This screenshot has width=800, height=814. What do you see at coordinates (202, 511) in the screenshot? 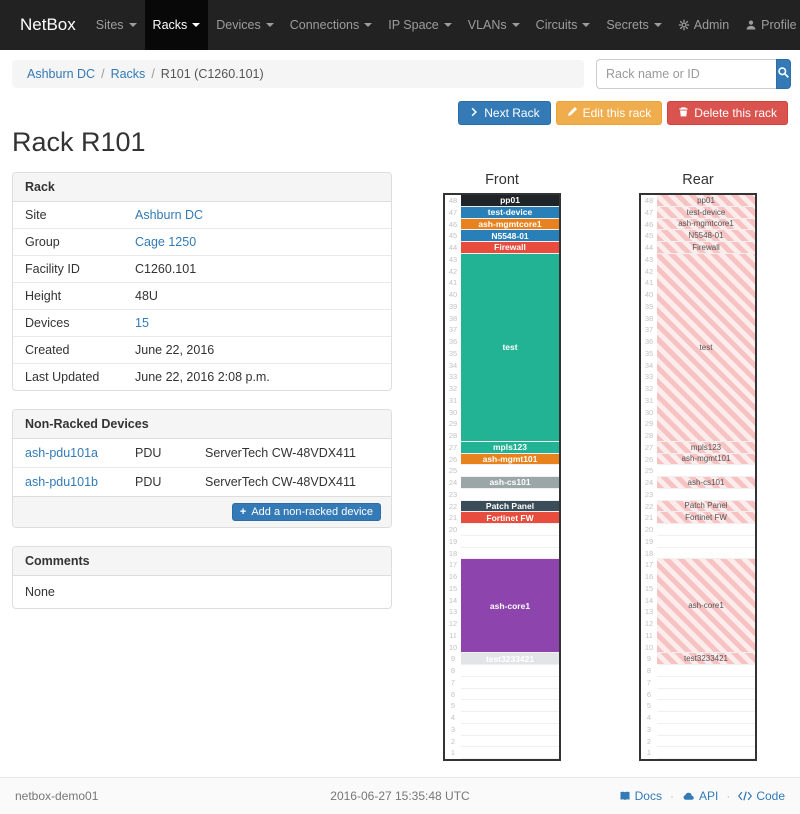
I see `nonracked-panel-footer: + Add a non-racked device` at bounding box center [202, 511].